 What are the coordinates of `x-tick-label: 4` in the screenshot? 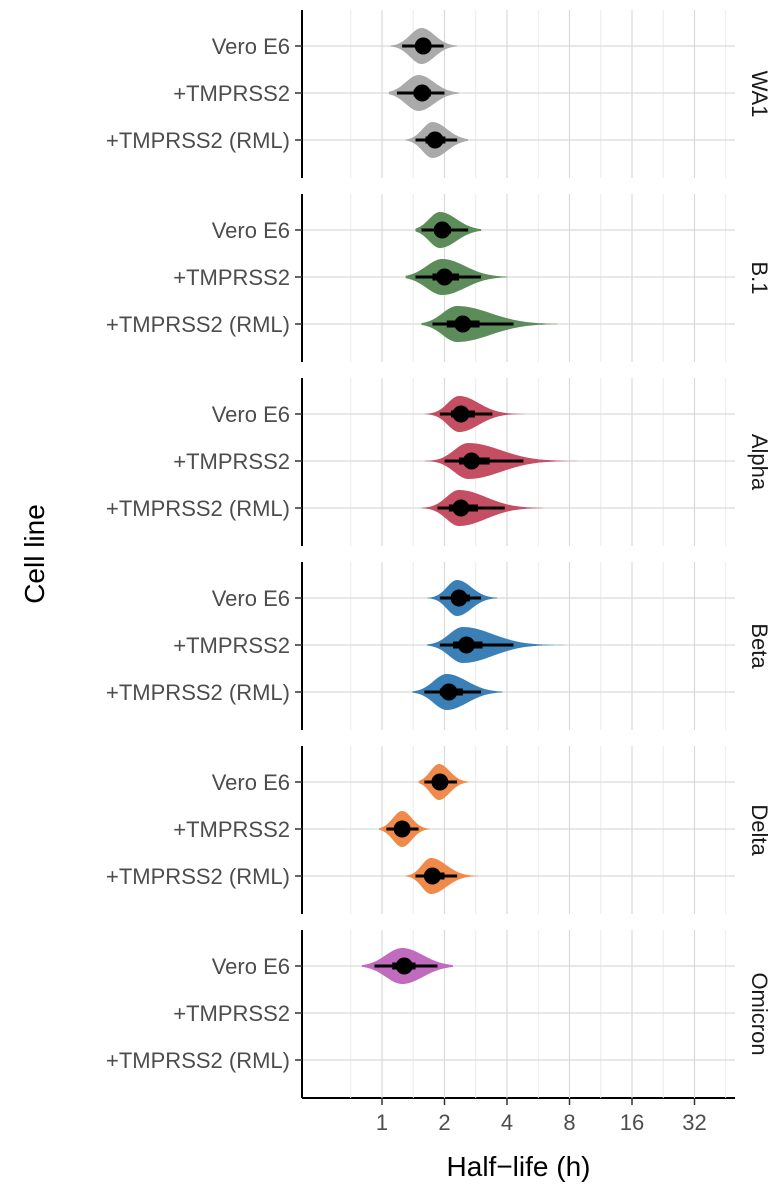 It's located at (507, 1122).